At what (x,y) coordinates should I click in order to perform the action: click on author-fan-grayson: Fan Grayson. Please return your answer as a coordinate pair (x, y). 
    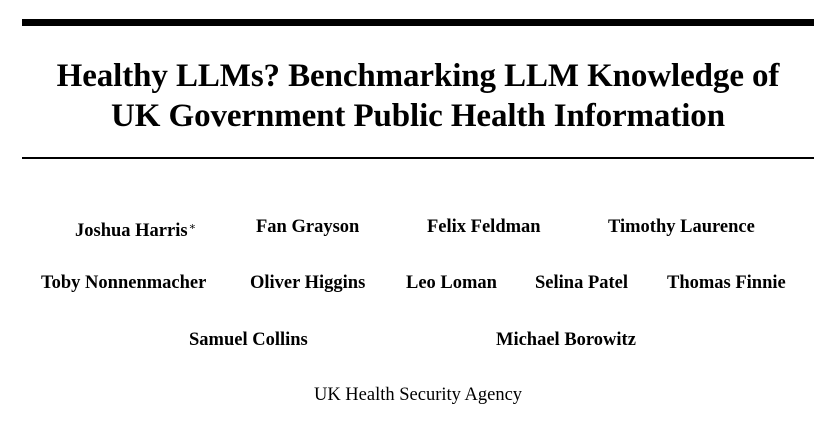
    Looking at the image, I should click on (308, 227).